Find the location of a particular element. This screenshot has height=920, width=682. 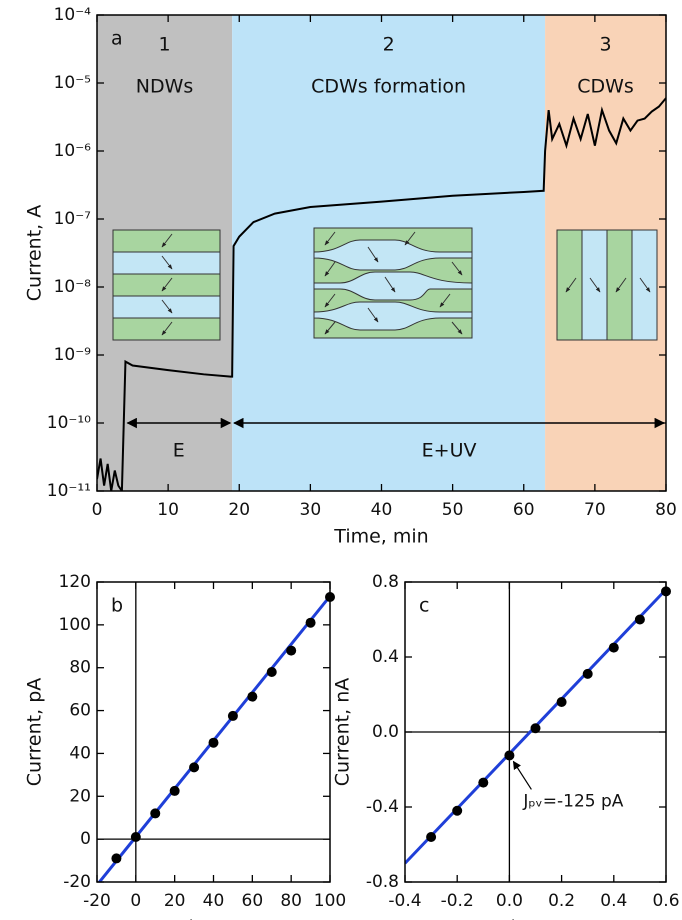

x-tick-label: -20 is located at coordinates (97, 901).